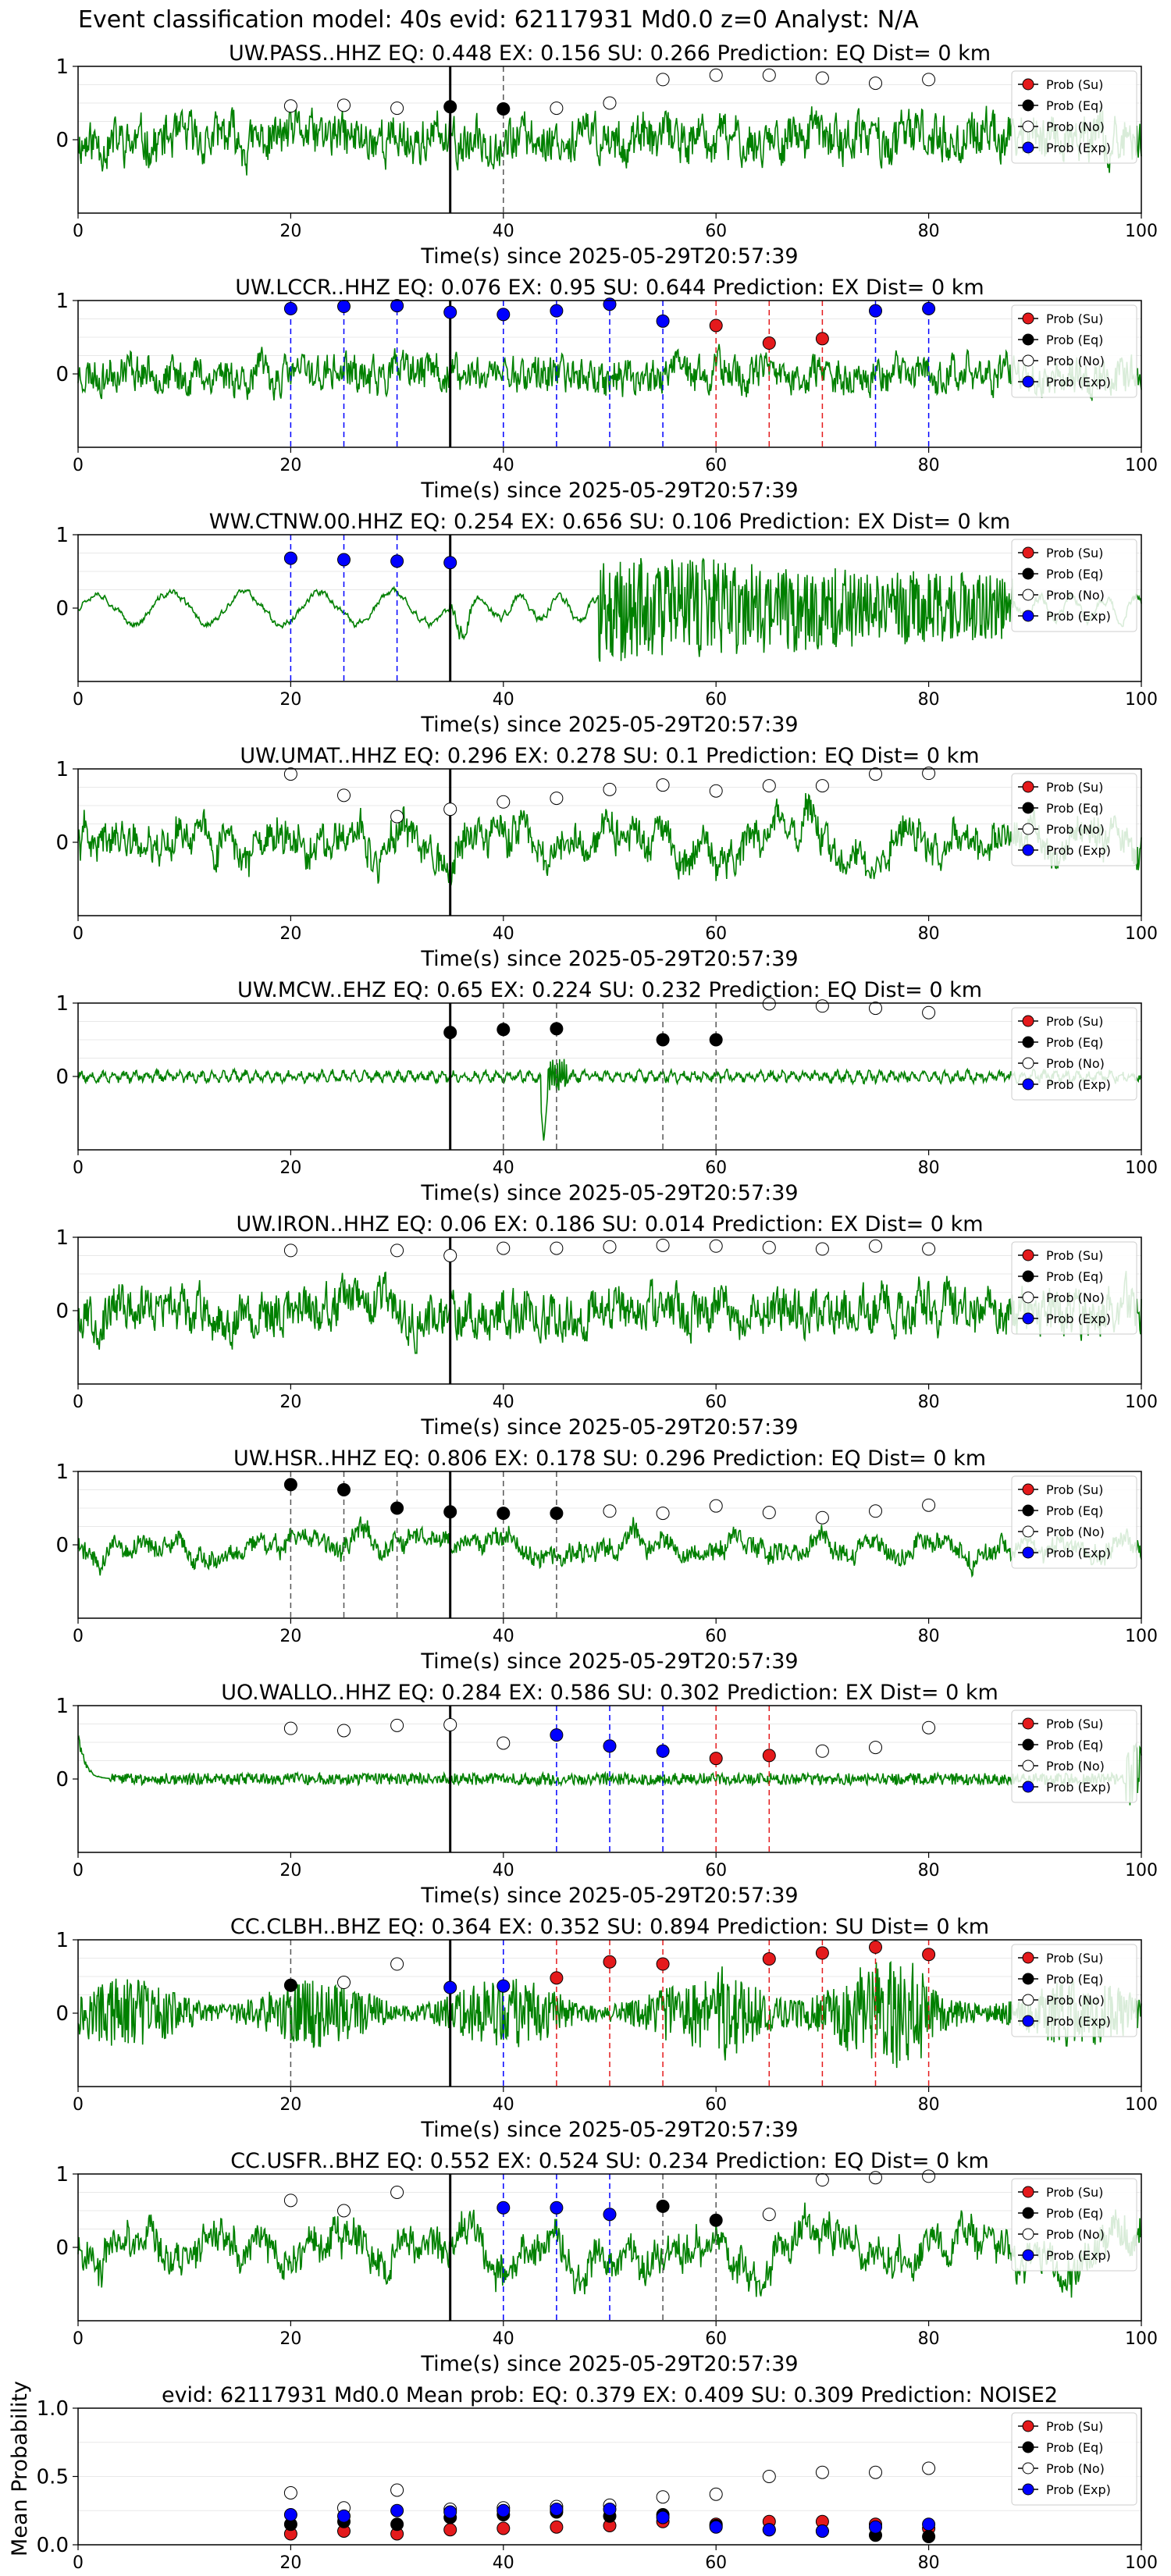 This screenshot has width=1171, height=2576. I want to click on x-tick-label: 0, so click(78, 2339).